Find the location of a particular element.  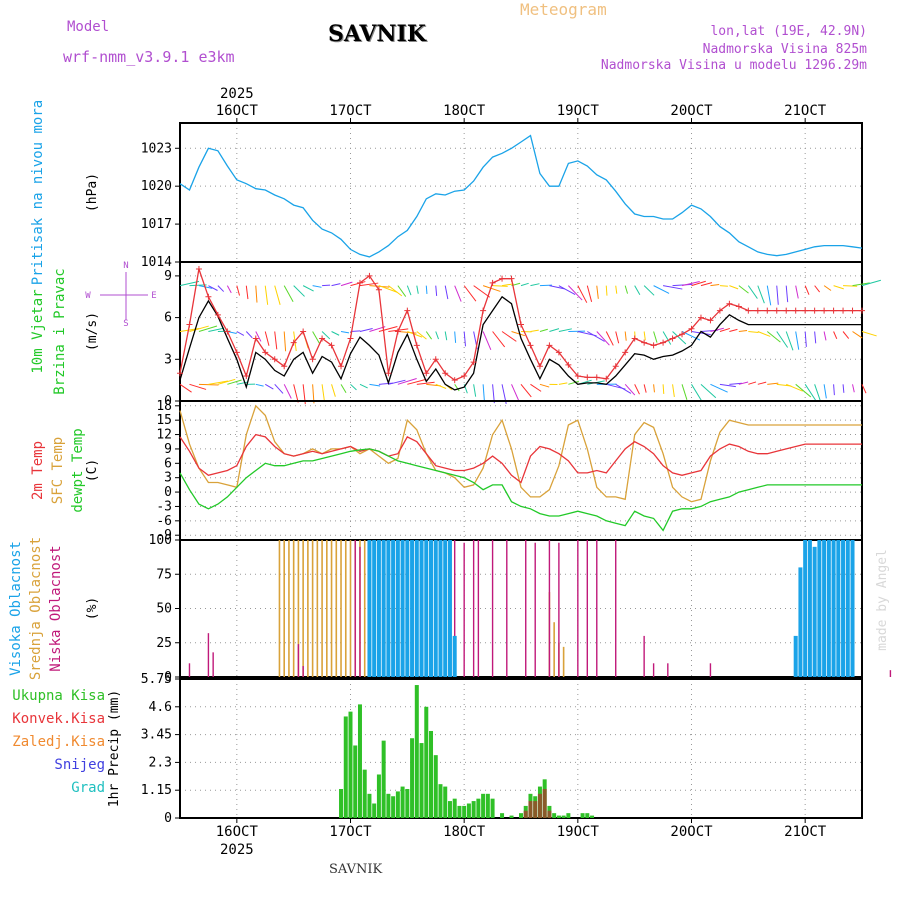

precip-legend-3: Zaledj.Kisa is located at coordinates (58, 742).